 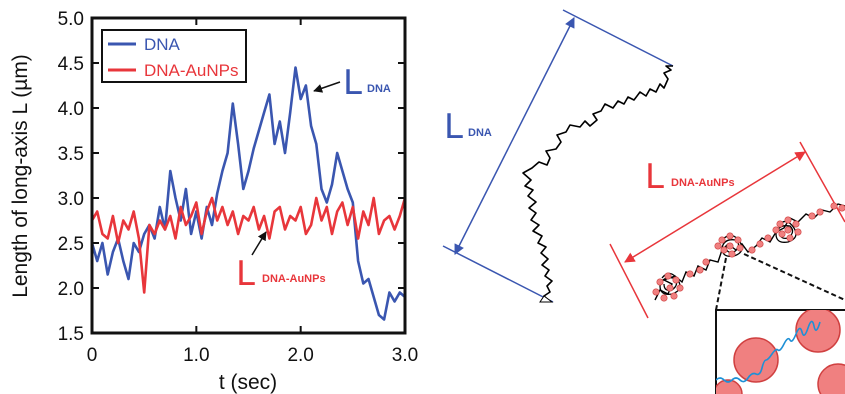 I want to click on schematic-l-dna-sub: DNA, so click(x=480, y=133).